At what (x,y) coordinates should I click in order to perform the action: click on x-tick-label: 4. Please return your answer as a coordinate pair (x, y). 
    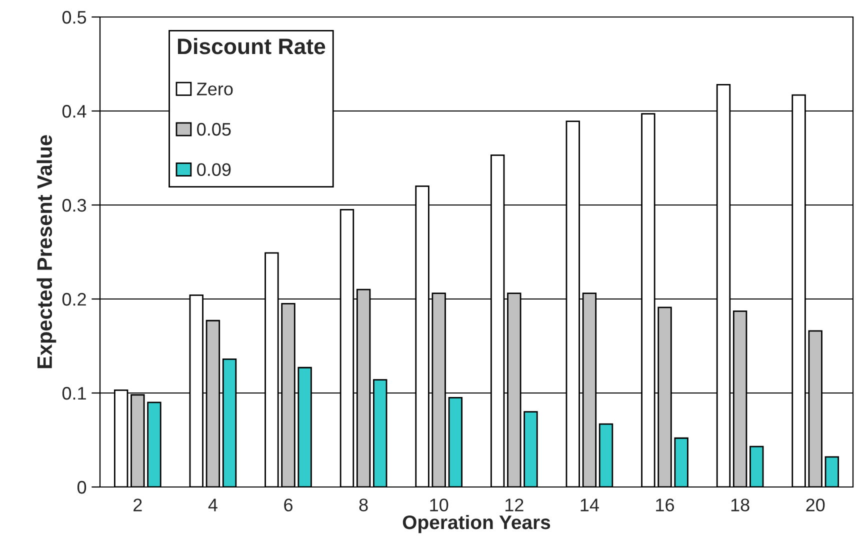
    Looking at the image, I should click on (213, 505).